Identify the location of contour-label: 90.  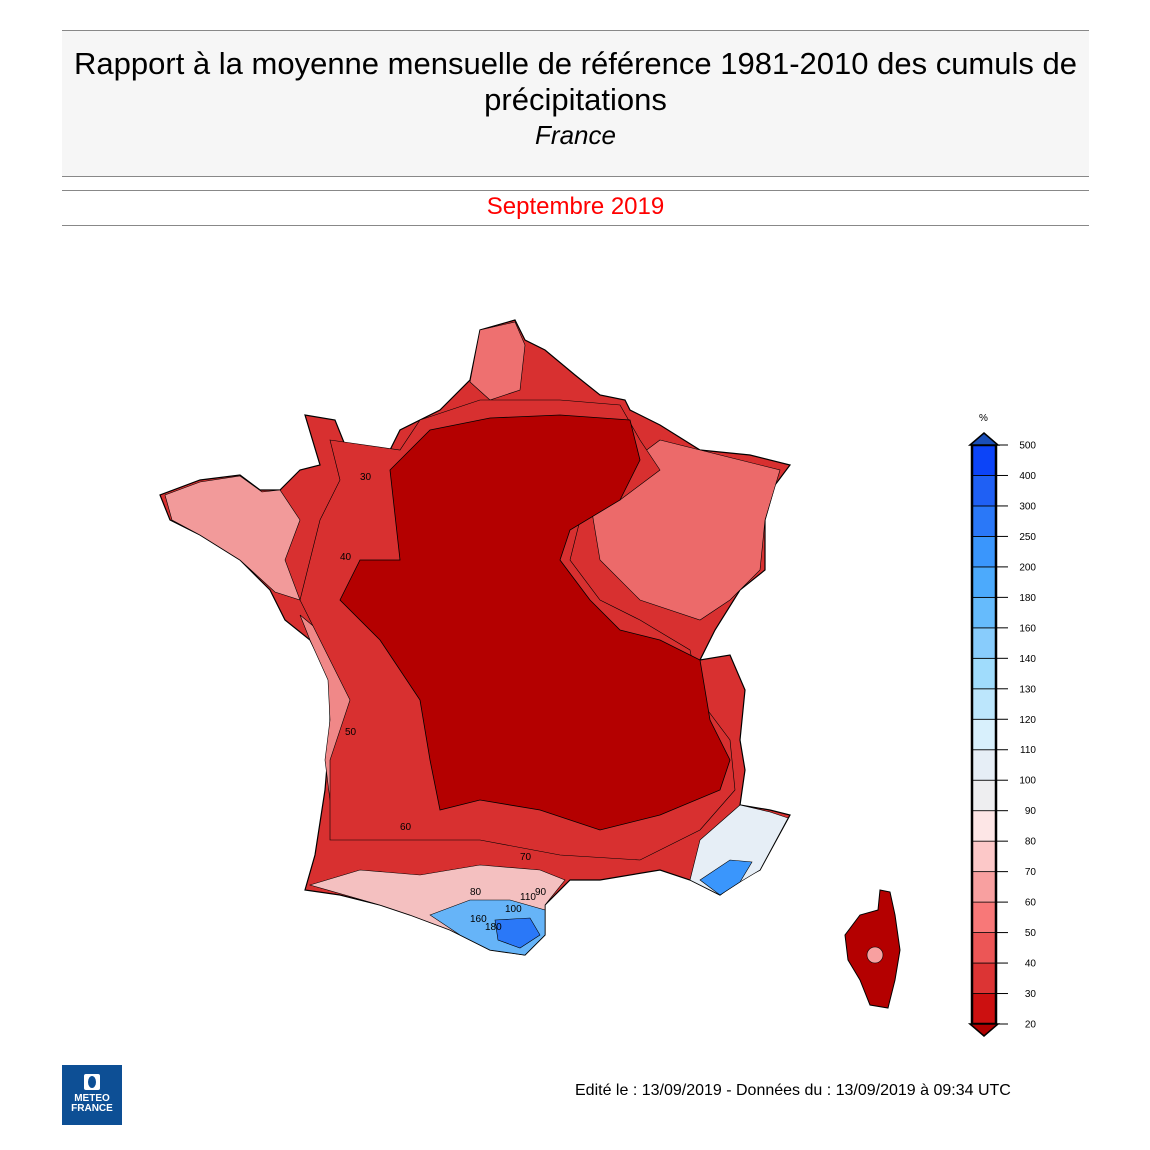
(541, 892).